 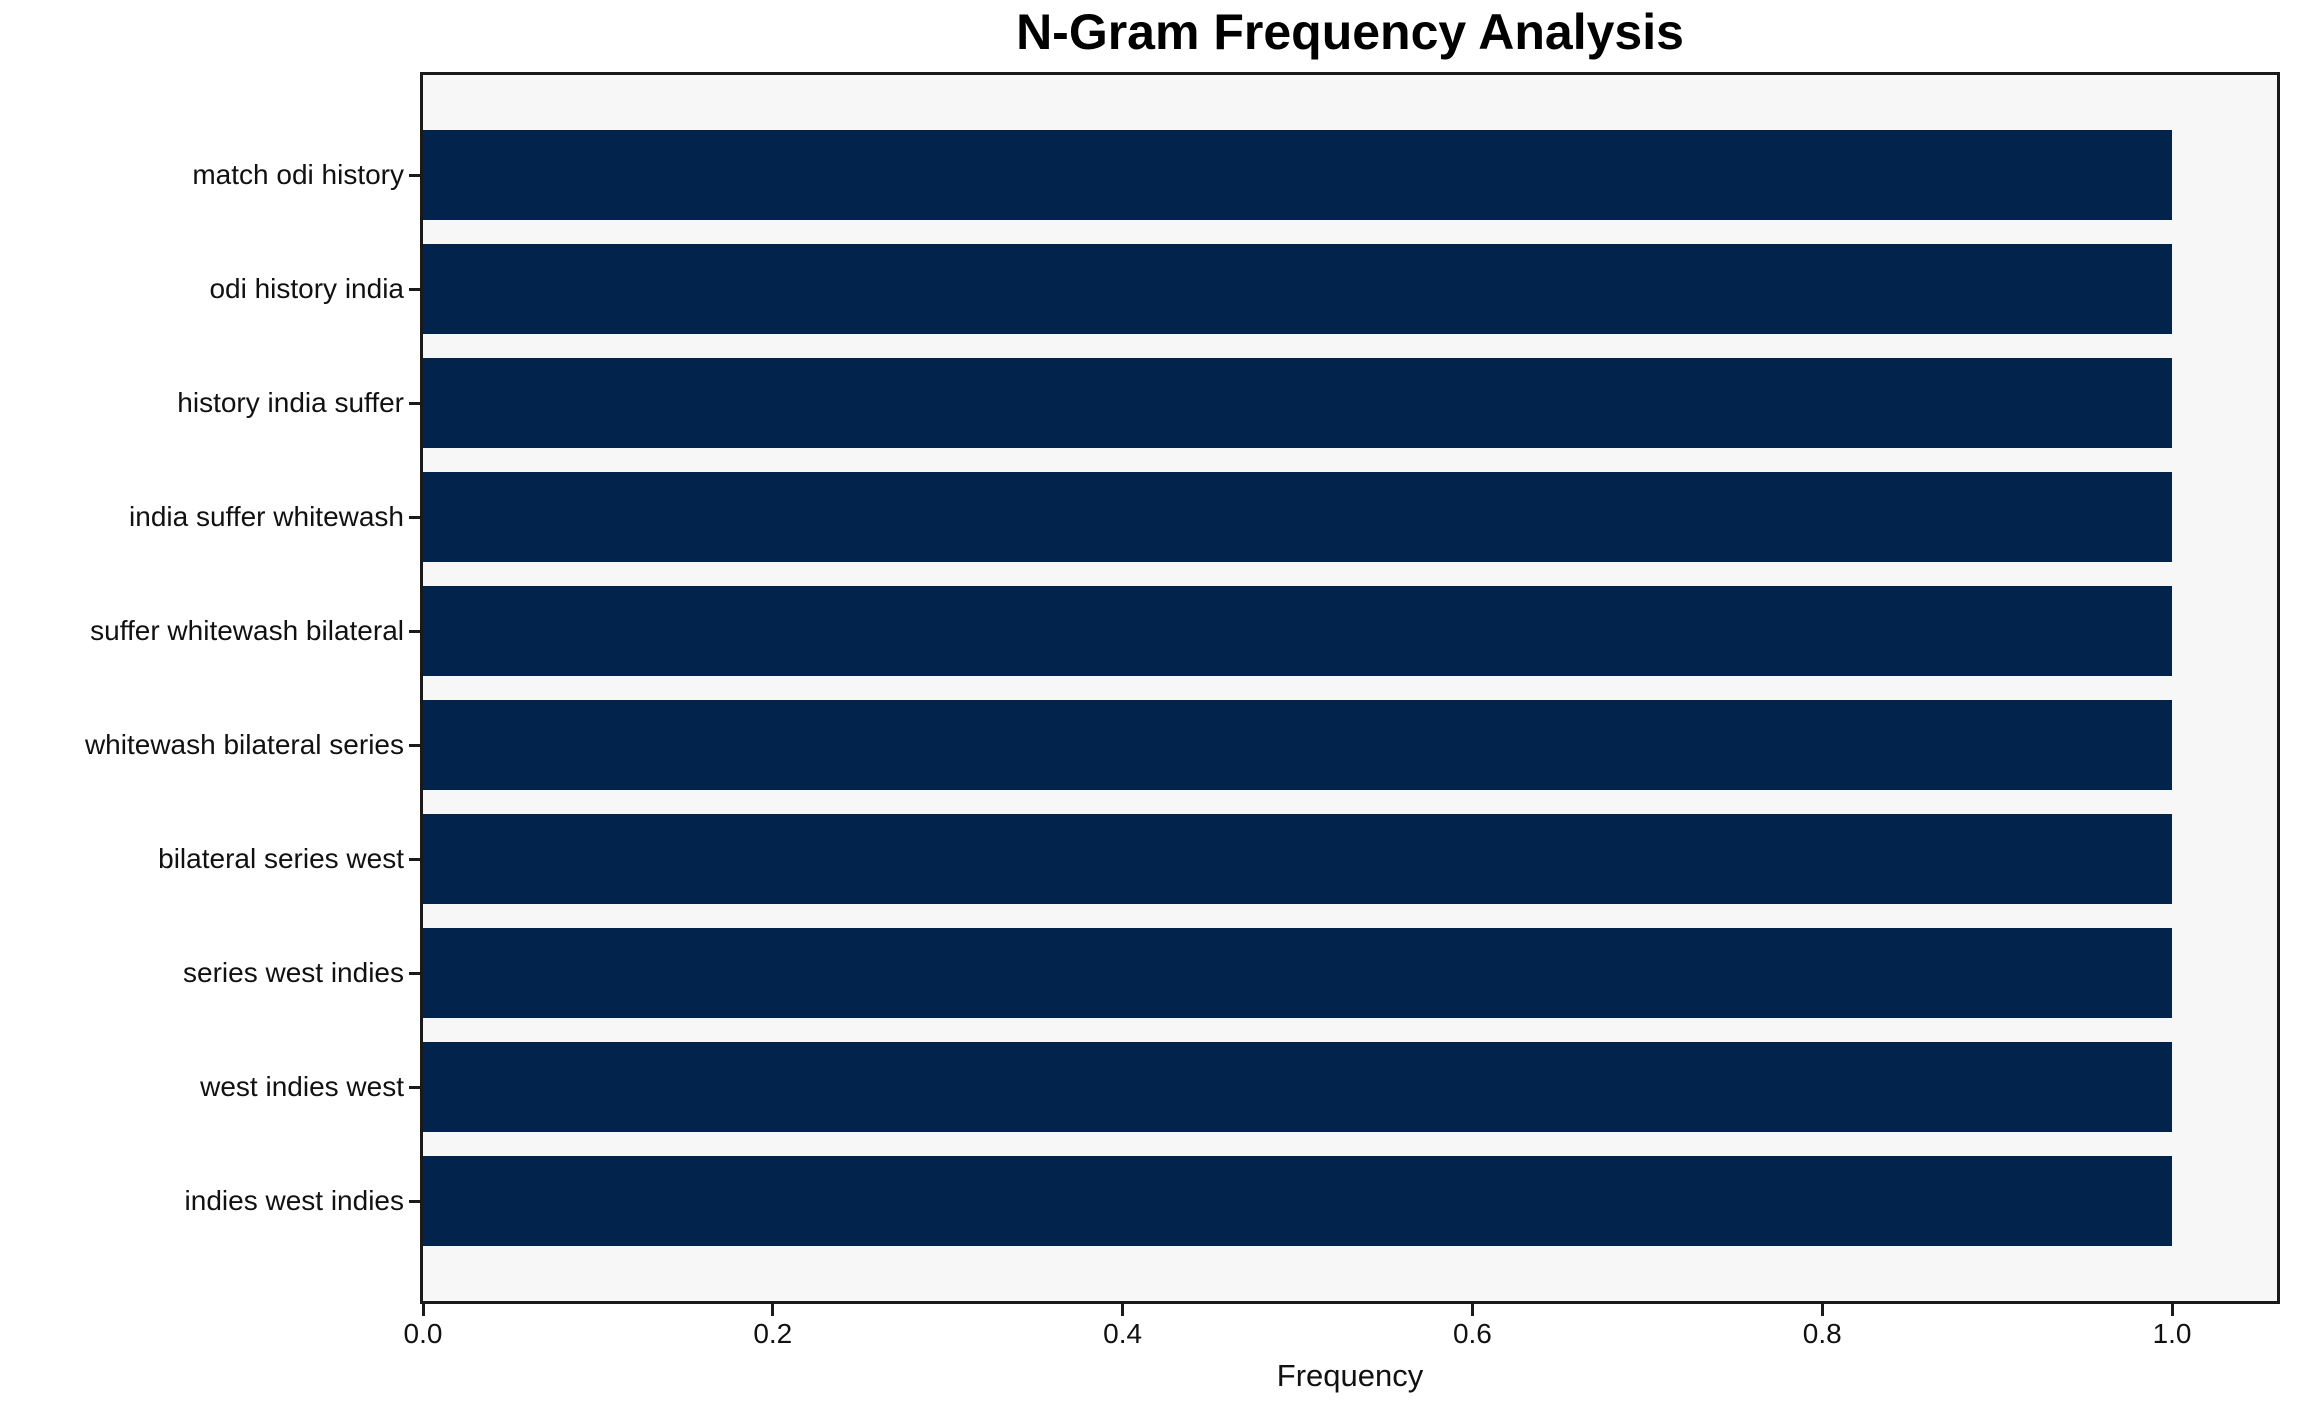 I want to click on y-tick-label: whitewash bilateral series, so click(x=244, y=744).